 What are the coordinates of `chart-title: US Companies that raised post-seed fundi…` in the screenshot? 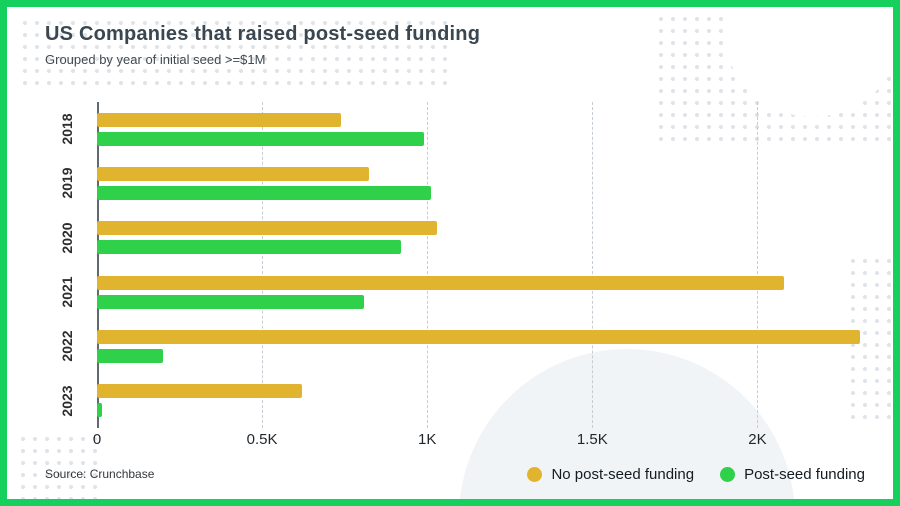 It's located at (263, 34).